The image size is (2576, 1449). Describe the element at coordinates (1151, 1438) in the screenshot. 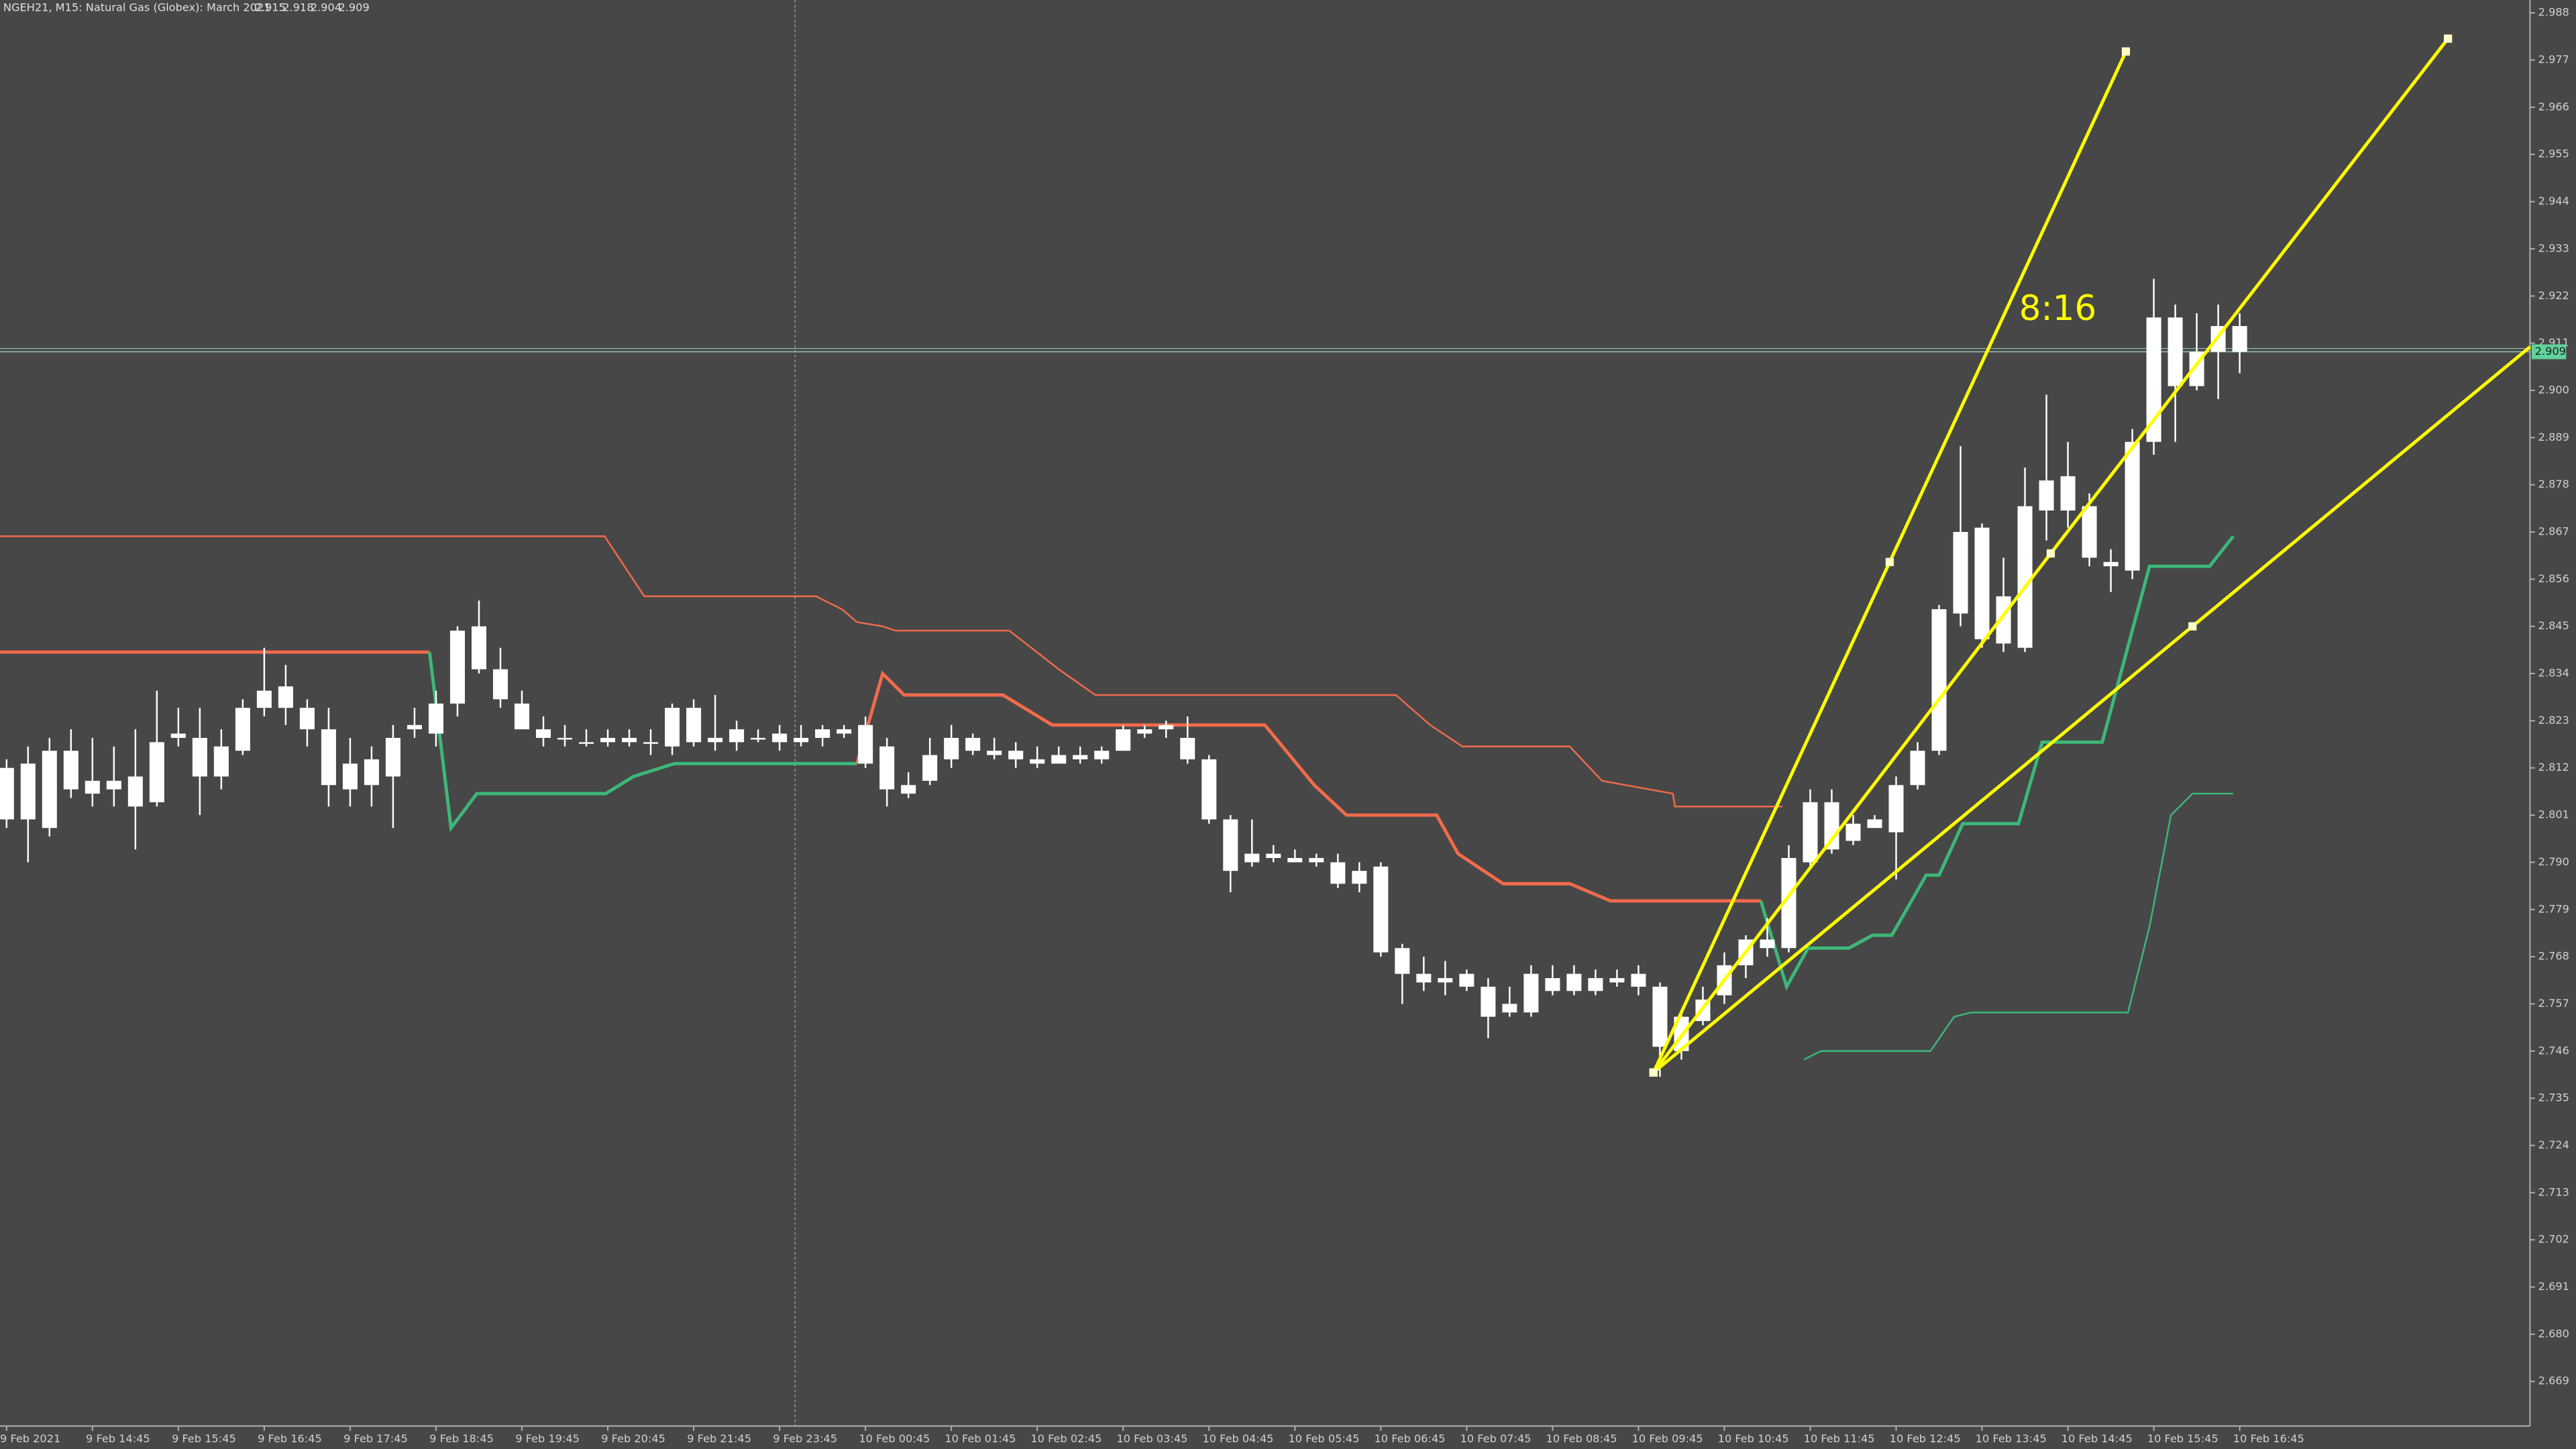

I see `x-tick-label: 10 Feb 03:45` at that location.